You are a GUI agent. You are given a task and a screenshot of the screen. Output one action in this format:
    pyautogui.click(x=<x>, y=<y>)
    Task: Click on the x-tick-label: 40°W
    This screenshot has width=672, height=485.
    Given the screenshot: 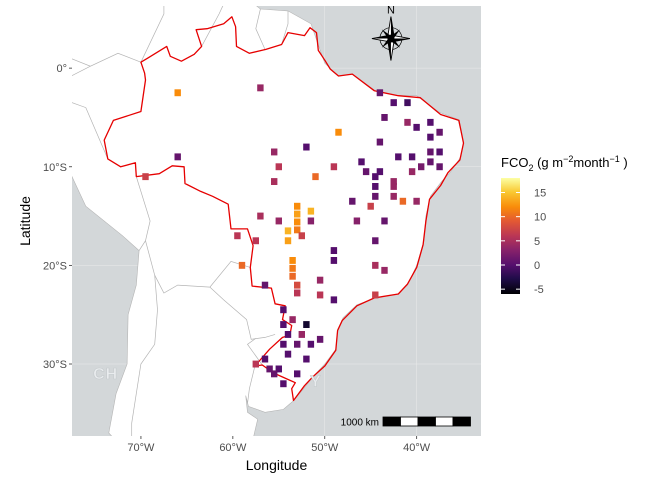 What is the action you would take?
    pyautogui.click(x=417, y=448)
    